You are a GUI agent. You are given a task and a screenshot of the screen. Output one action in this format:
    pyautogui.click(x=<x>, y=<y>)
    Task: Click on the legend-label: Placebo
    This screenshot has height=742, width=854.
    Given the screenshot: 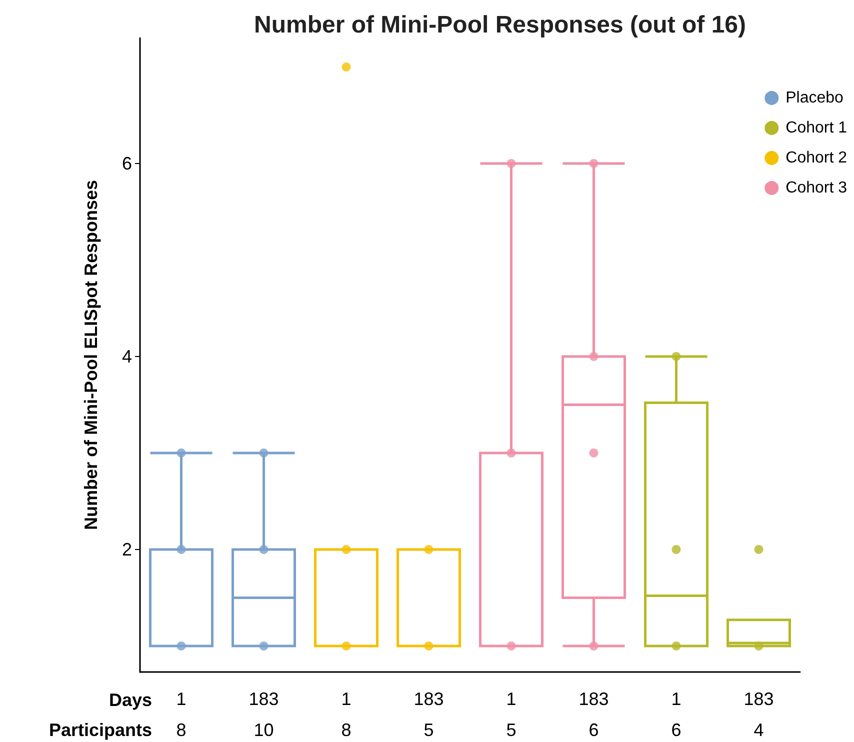 What is the action you would take?
    pyautogui.click(x=815, y=98)
    